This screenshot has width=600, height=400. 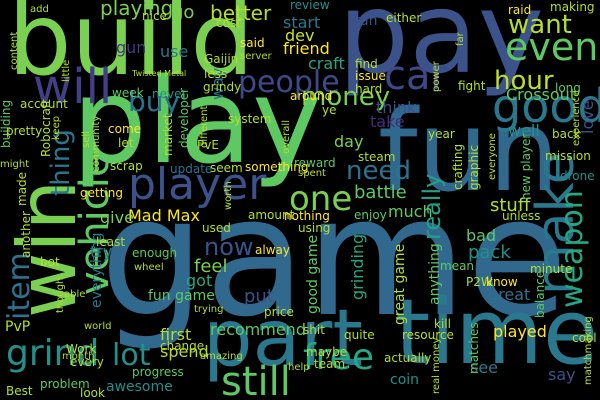 I want to click on word-need: need, so click(x=378, y=171).